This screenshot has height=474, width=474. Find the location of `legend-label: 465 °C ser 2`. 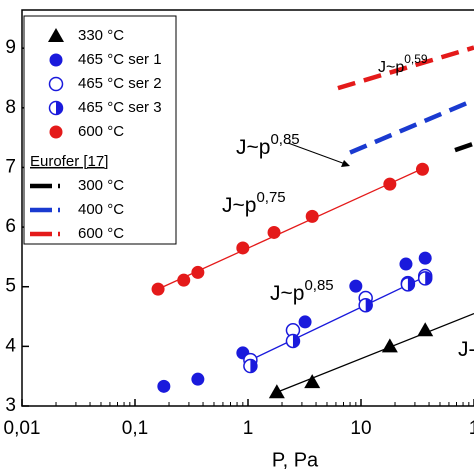

legend-label: 465 °C ser 2 is located at coordinates (120, 83).